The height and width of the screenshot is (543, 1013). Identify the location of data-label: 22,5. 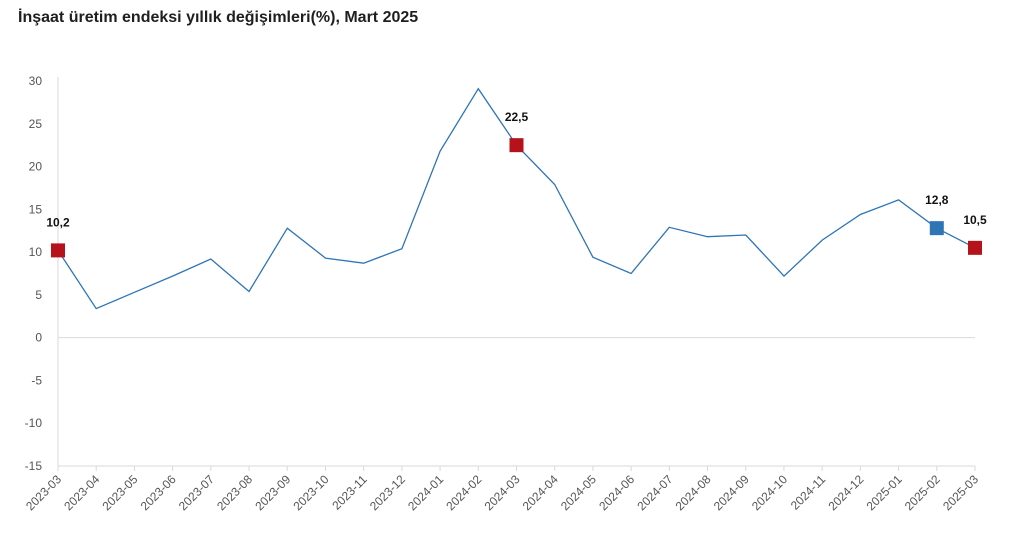
(517, 117).